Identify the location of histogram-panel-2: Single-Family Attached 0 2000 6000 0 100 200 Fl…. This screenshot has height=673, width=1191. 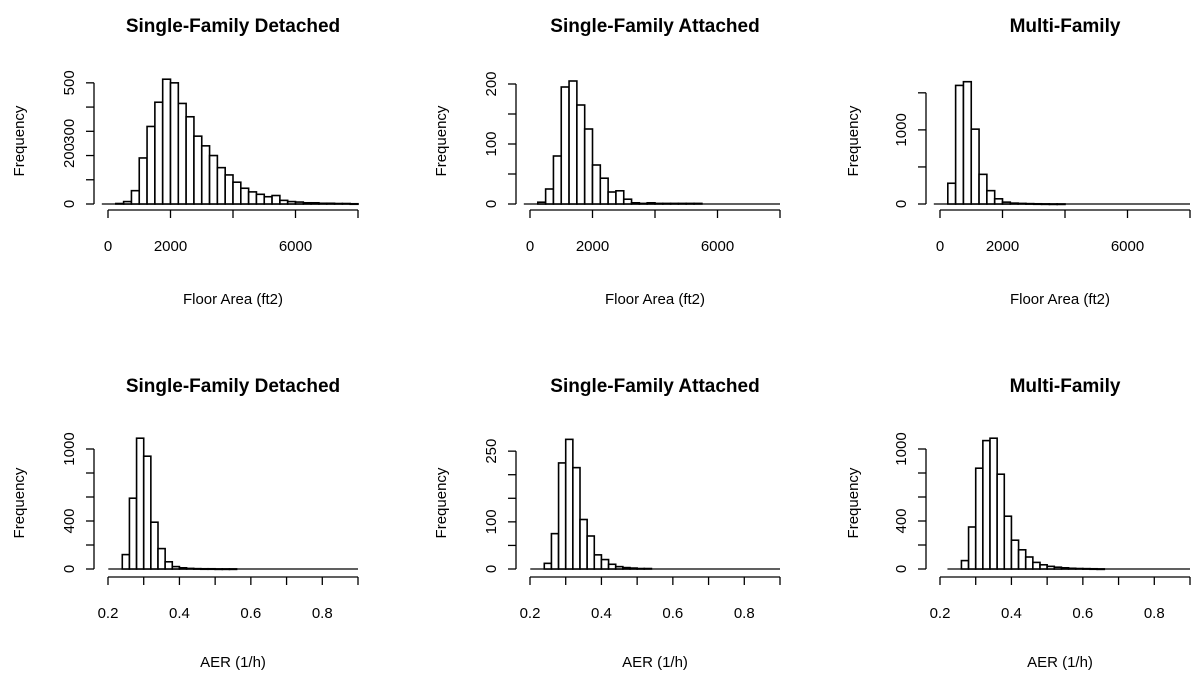
(607, 162).